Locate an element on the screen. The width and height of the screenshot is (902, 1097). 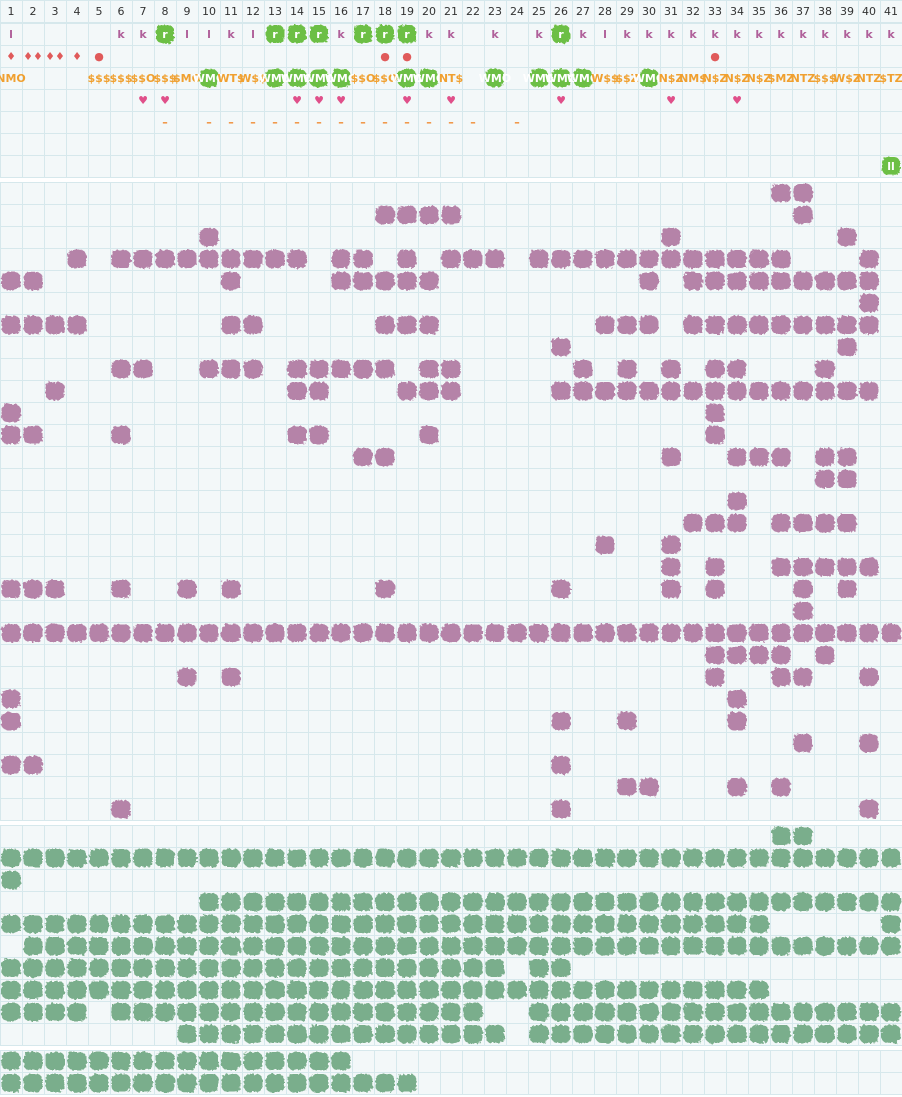
column-number: 38 is located at coordinates (825, 11).